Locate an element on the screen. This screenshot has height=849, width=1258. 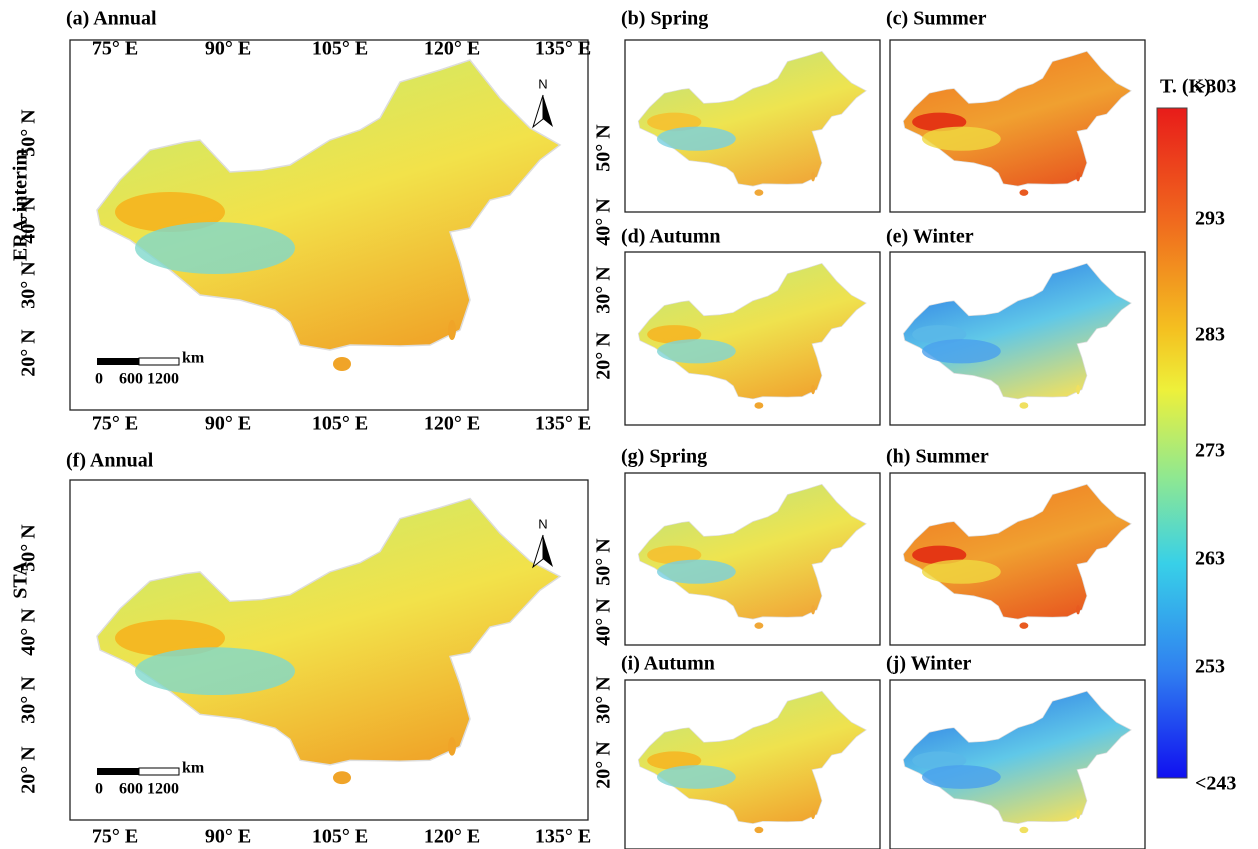
row-label: ERA-interim is located at coordinates (21, 205).